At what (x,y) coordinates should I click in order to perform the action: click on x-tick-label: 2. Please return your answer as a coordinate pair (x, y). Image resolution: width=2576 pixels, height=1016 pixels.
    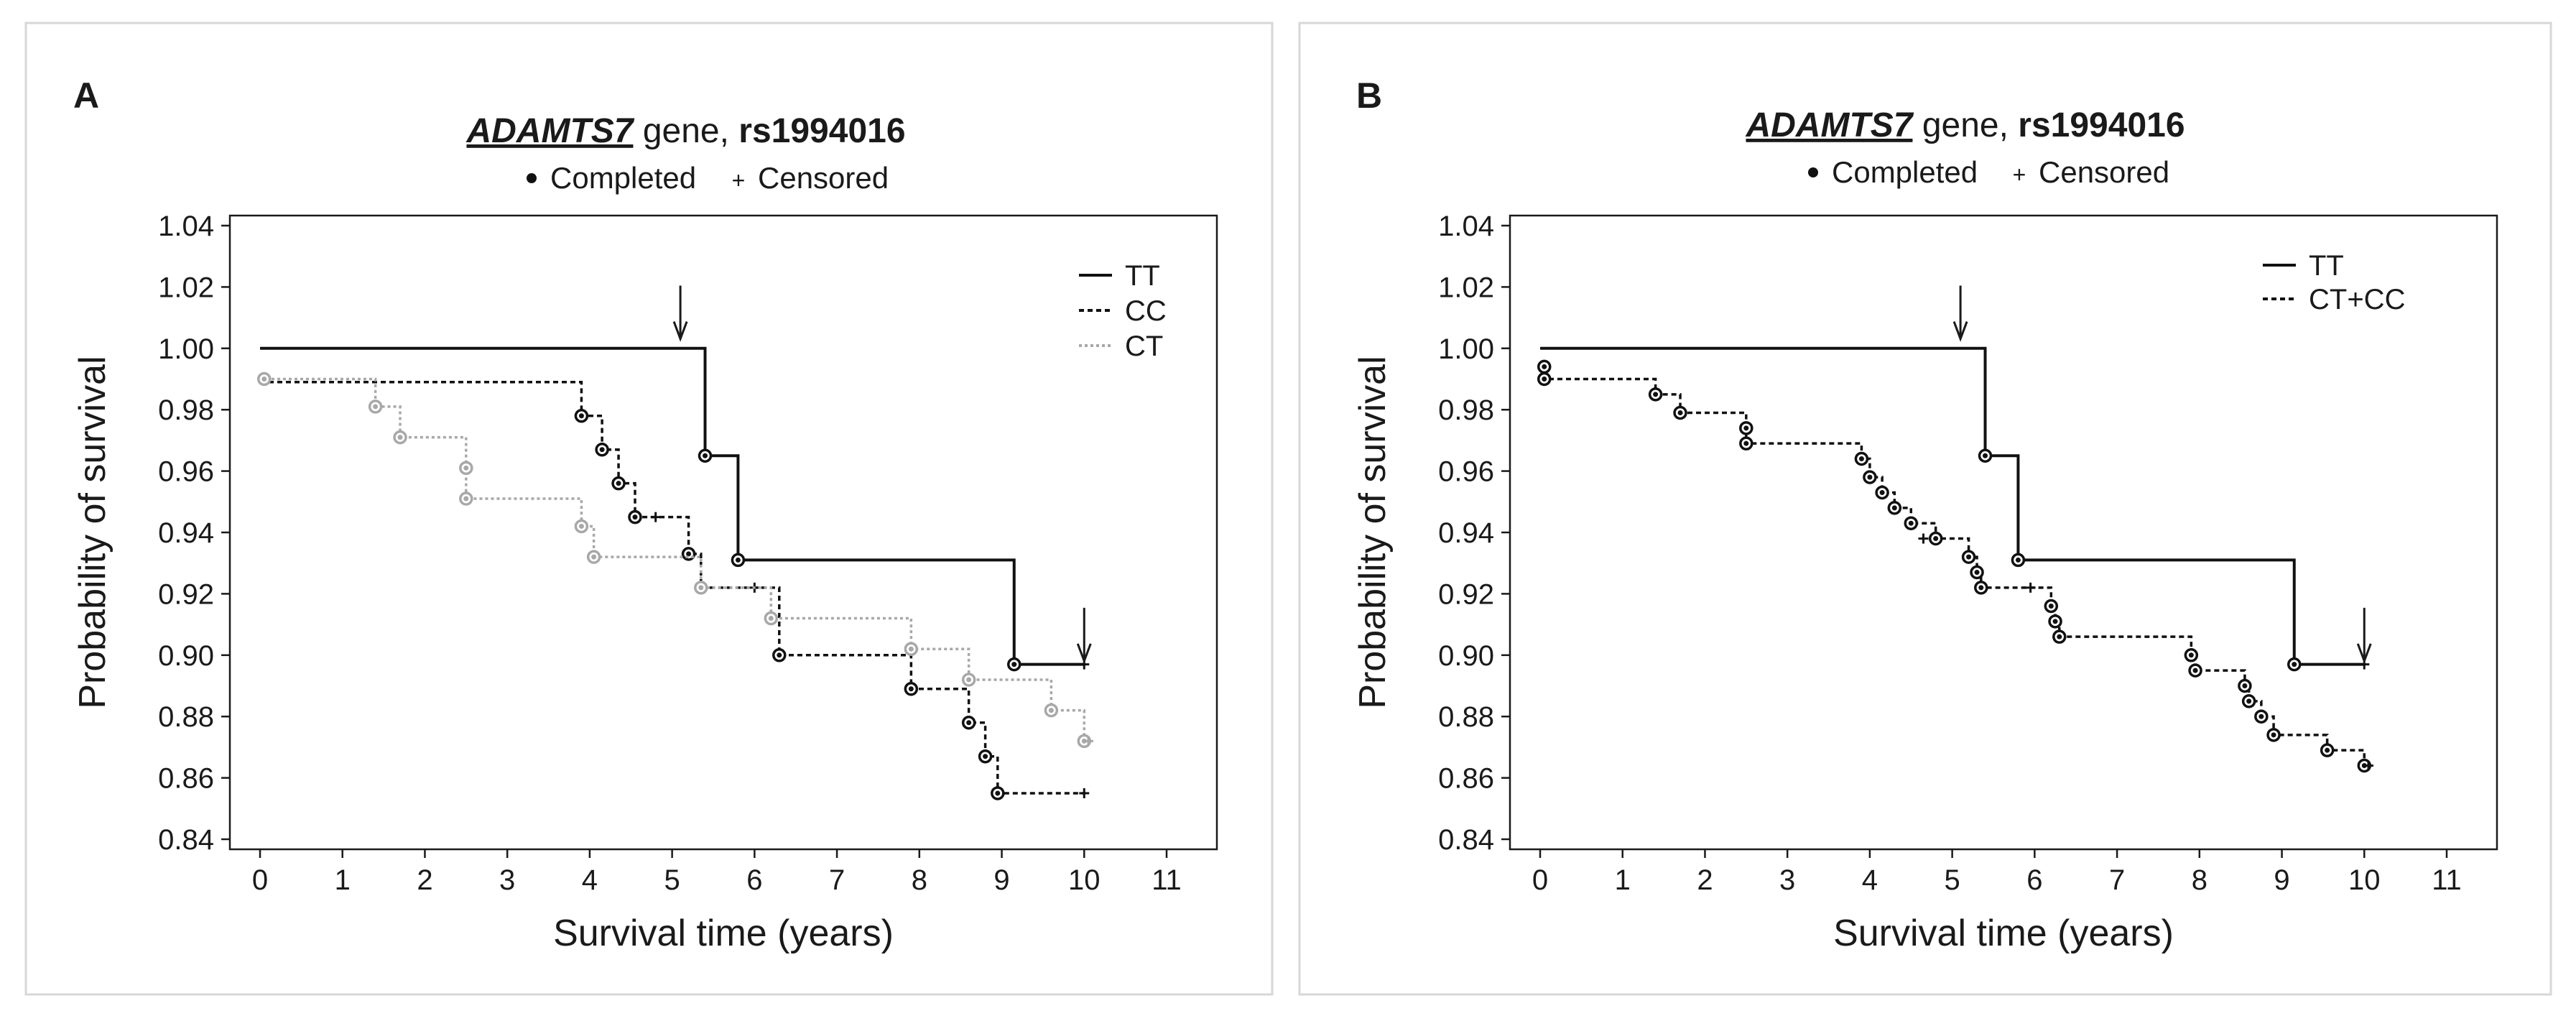
    Looking at the image, I should click on (1705, 880).